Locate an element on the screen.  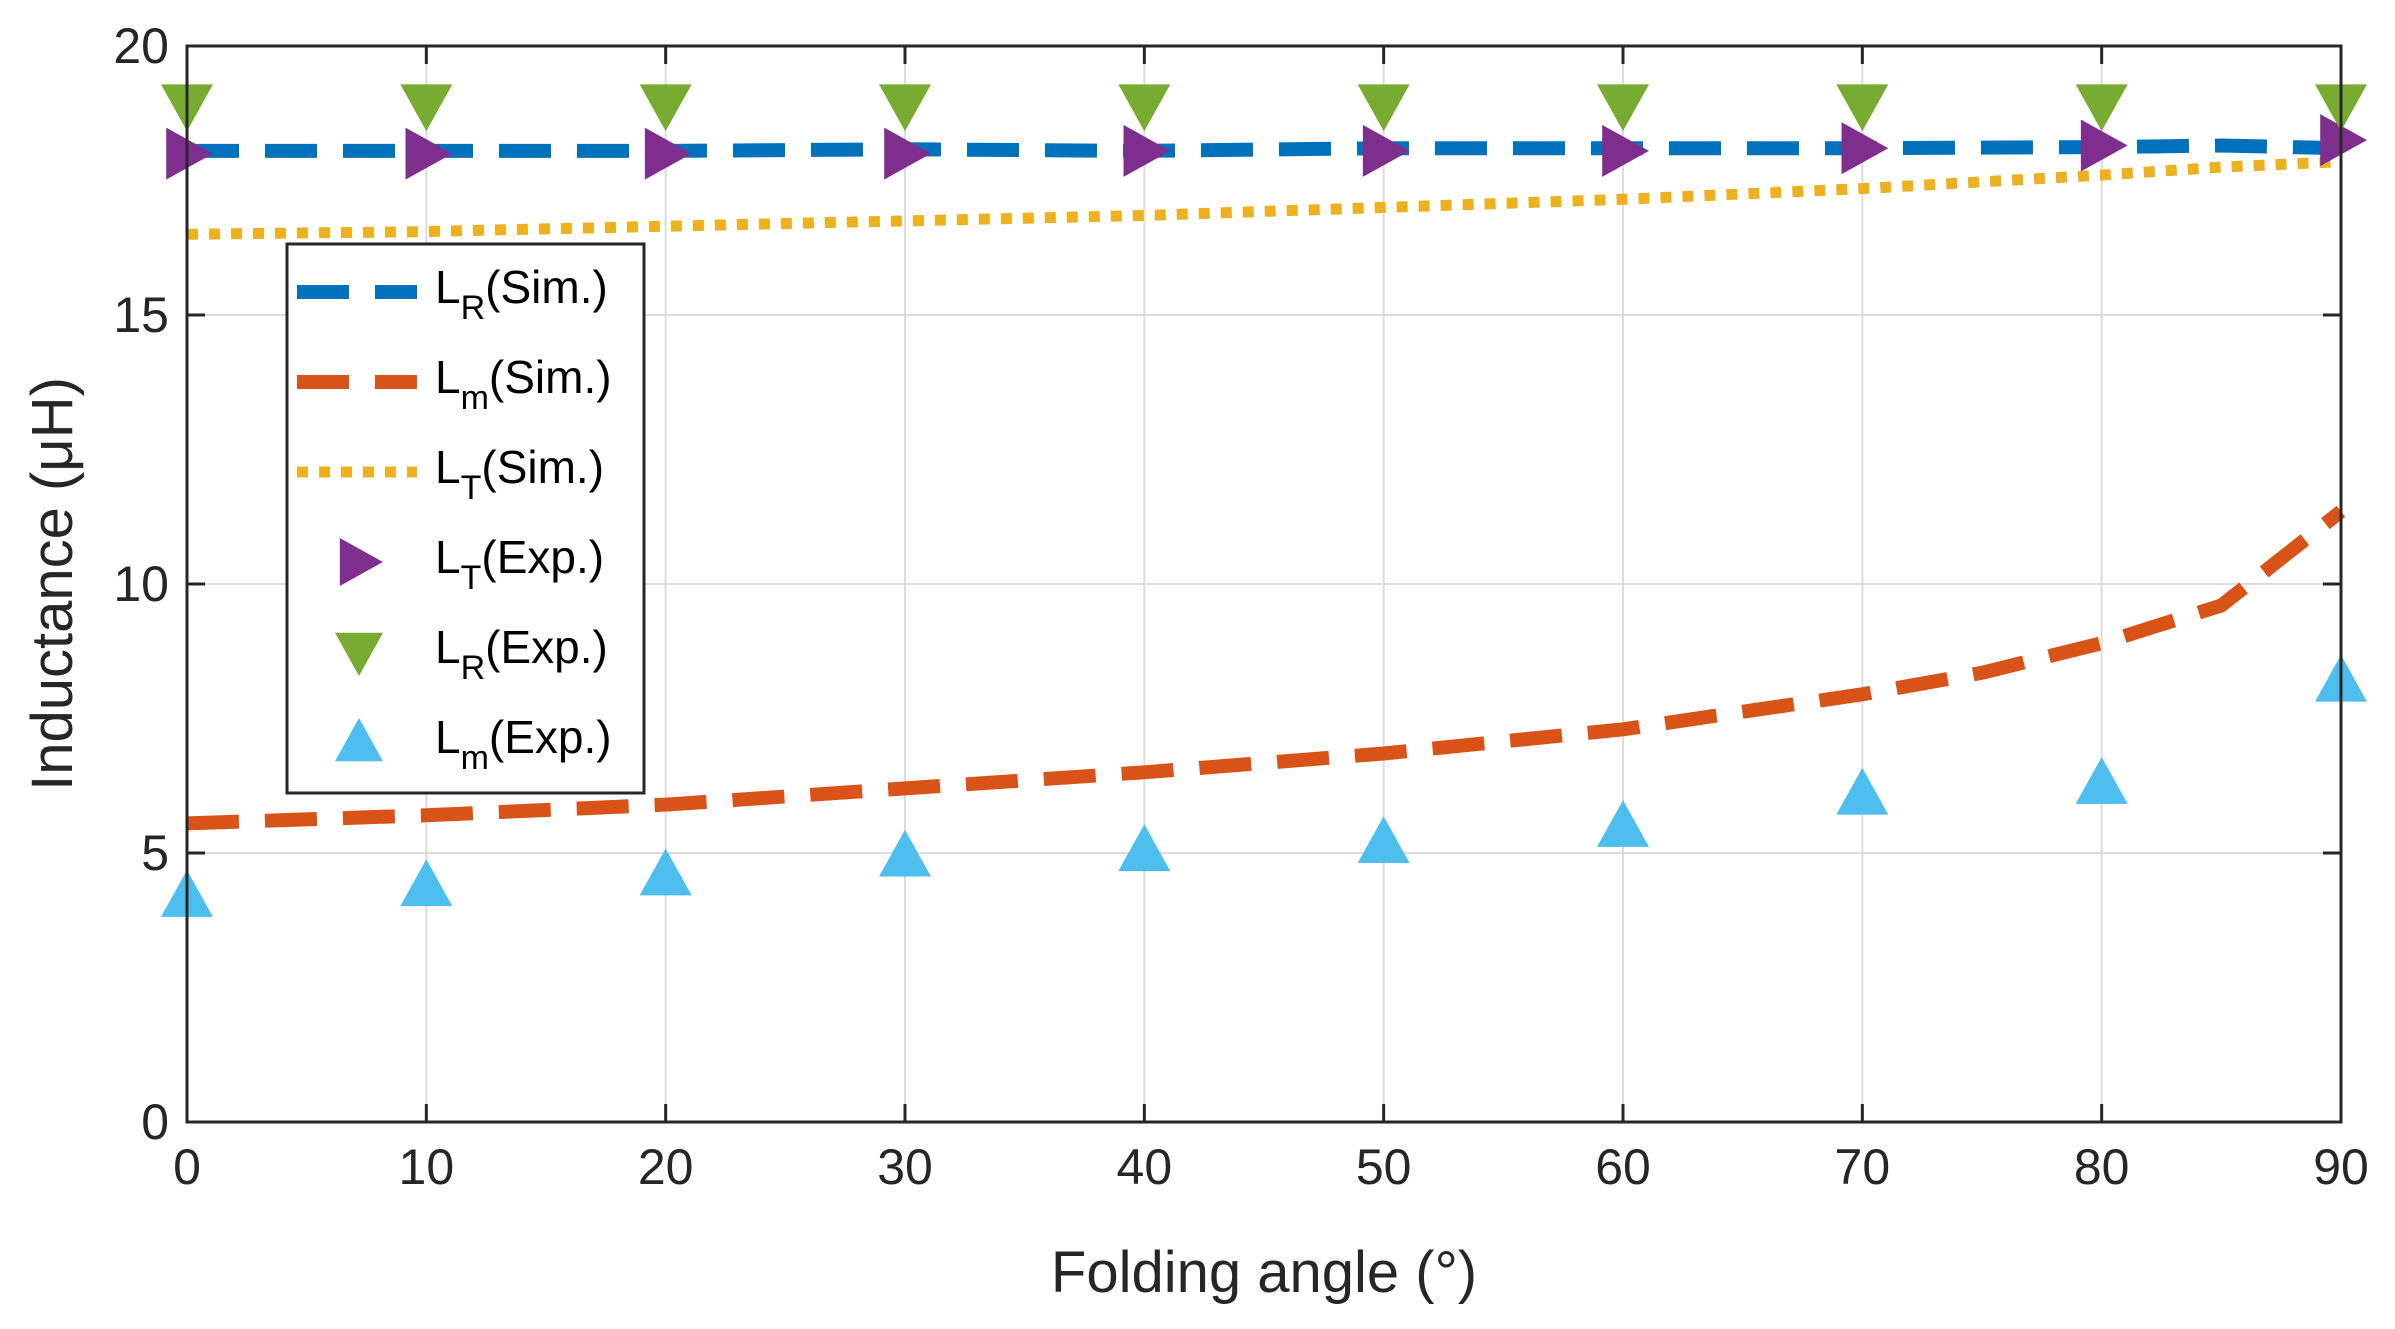
x-tick-label: 20 is located at coordinates (666, 1167).